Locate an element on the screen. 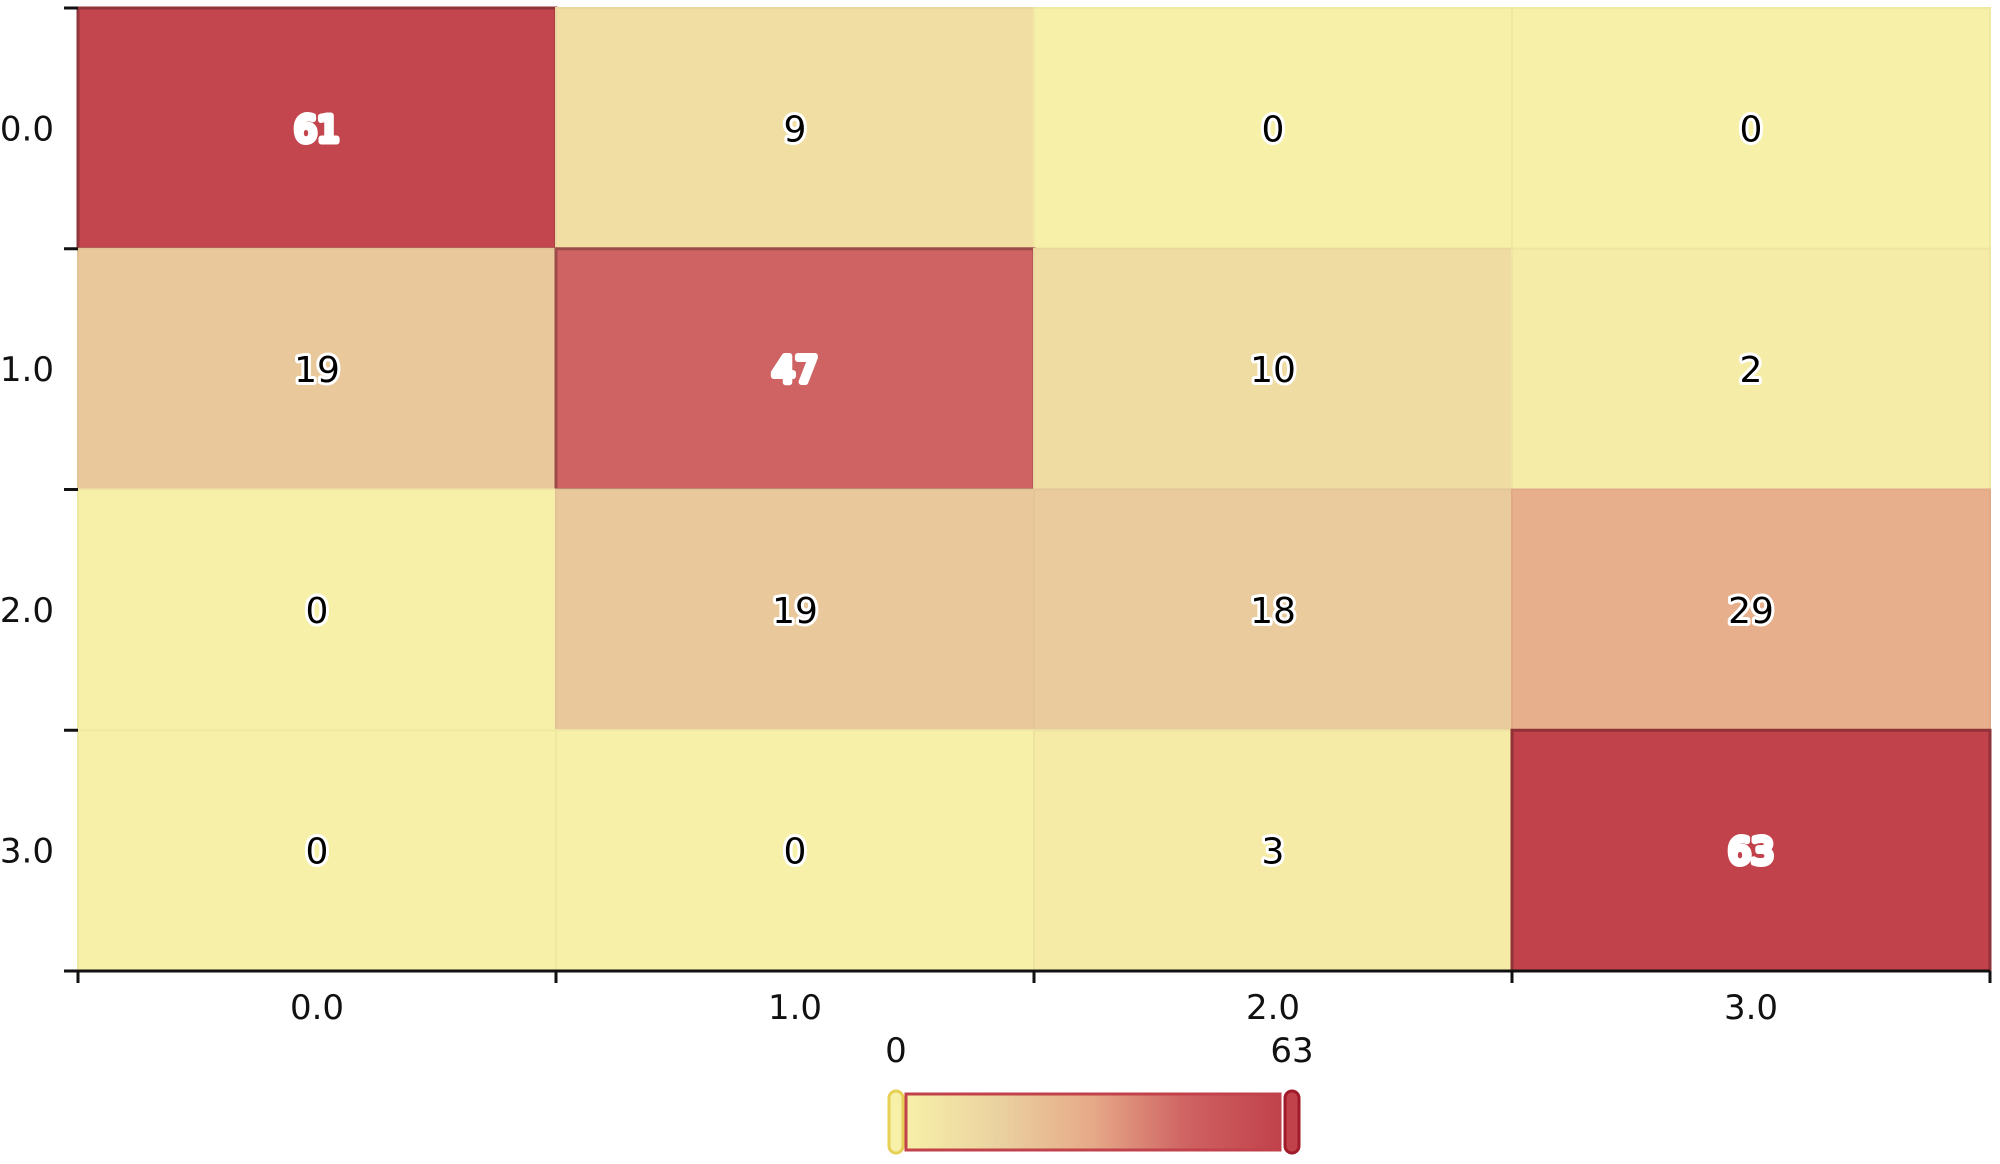  heatmap-cell-label: 61 is located at coordinates (317, 129).